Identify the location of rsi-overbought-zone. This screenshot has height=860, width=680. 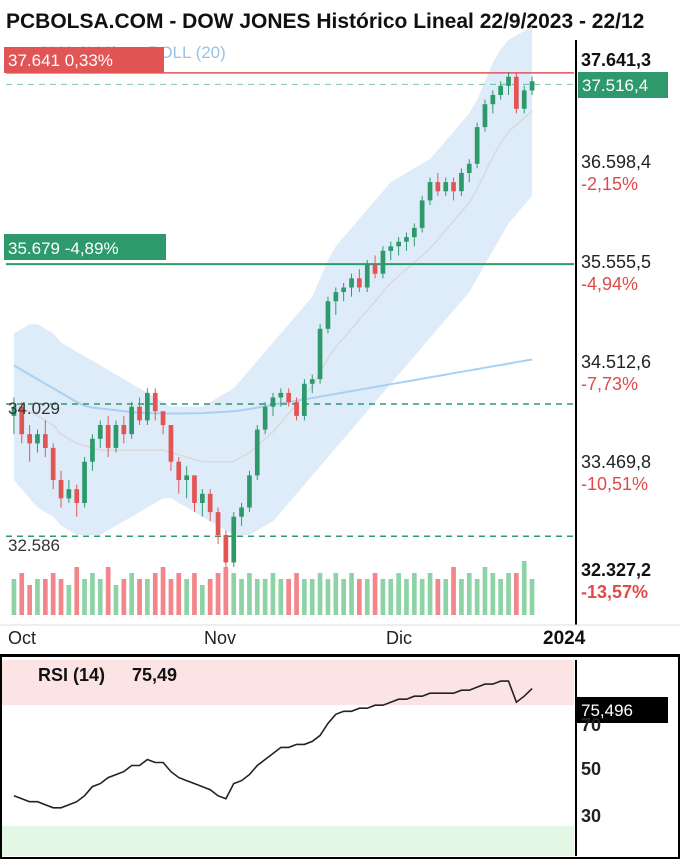
(287, 683).